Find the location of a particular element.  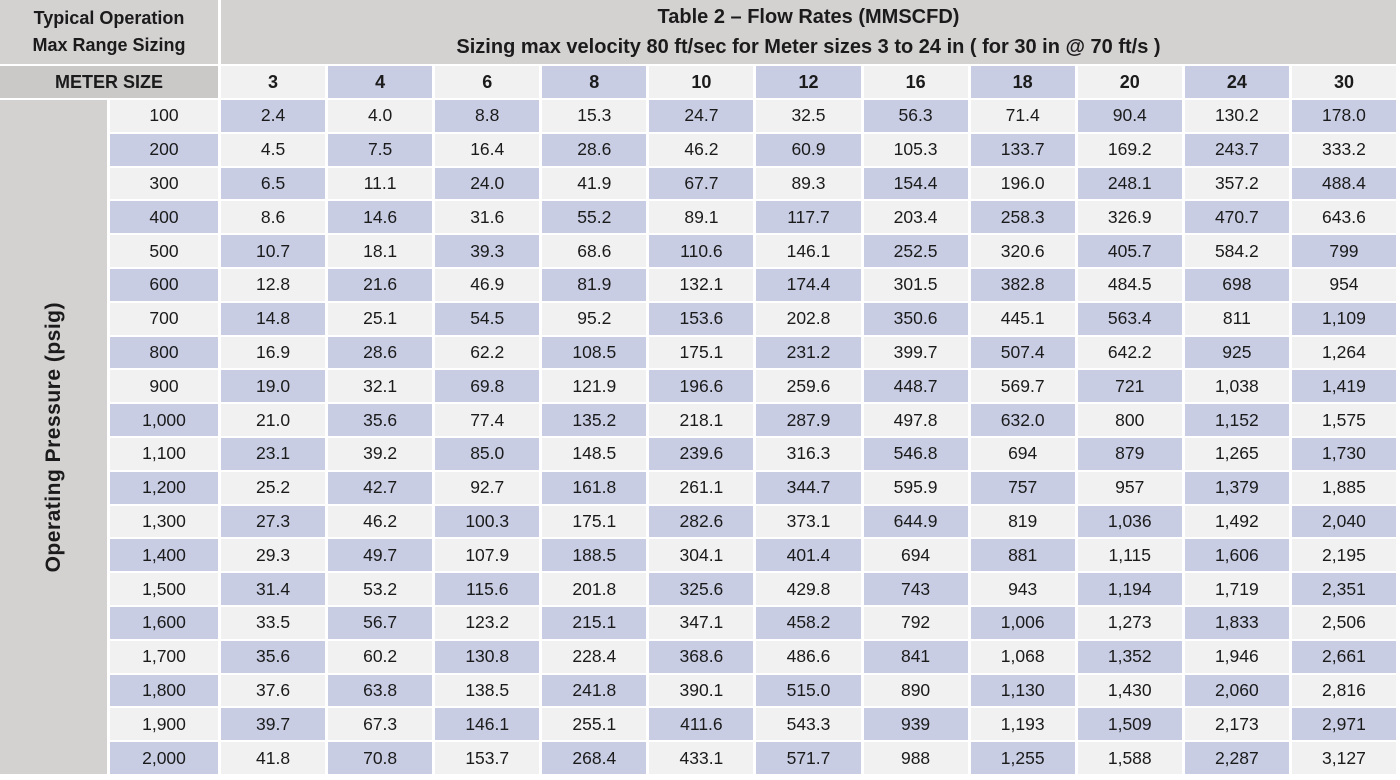

flow-cell: 368.6 is located at coordinates (701, 656).